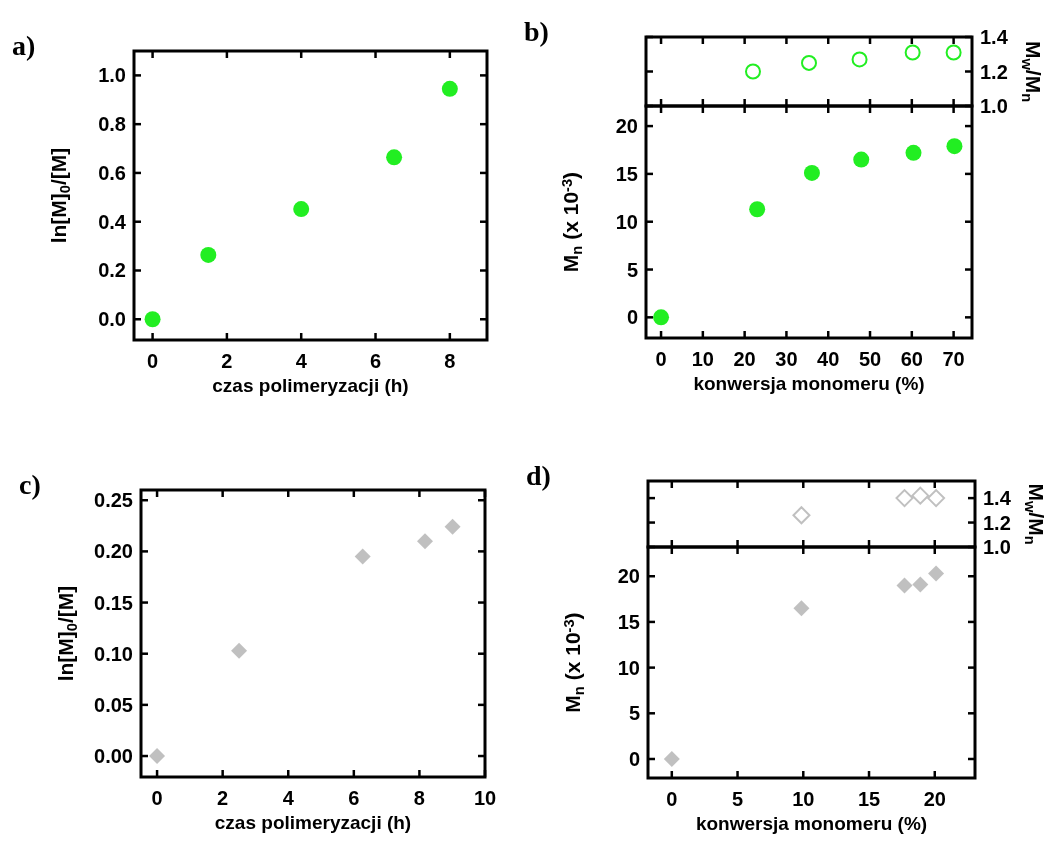 The width and height of the screenshot is (1060, 842). I want to click on y-tick-label: 0.15, so click(113, 602).